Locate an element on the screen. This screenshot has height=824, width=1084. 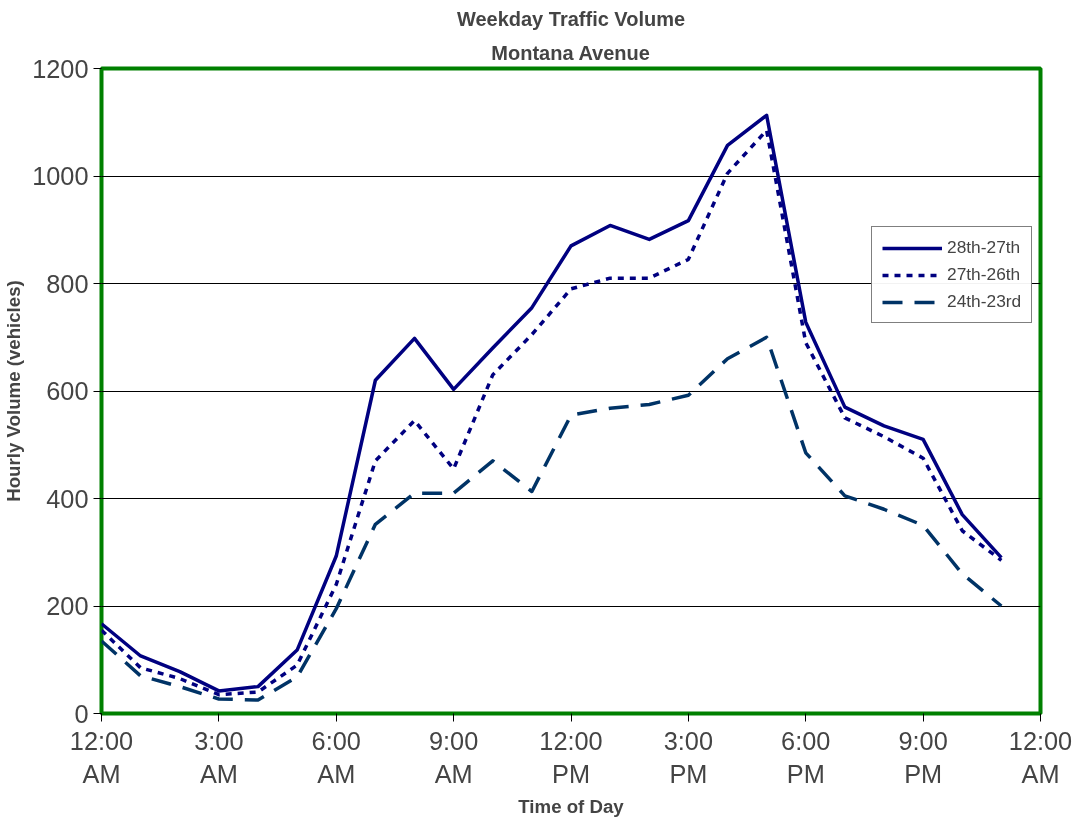
legend-label: 28th-27th is located at coordinates (984, 247).